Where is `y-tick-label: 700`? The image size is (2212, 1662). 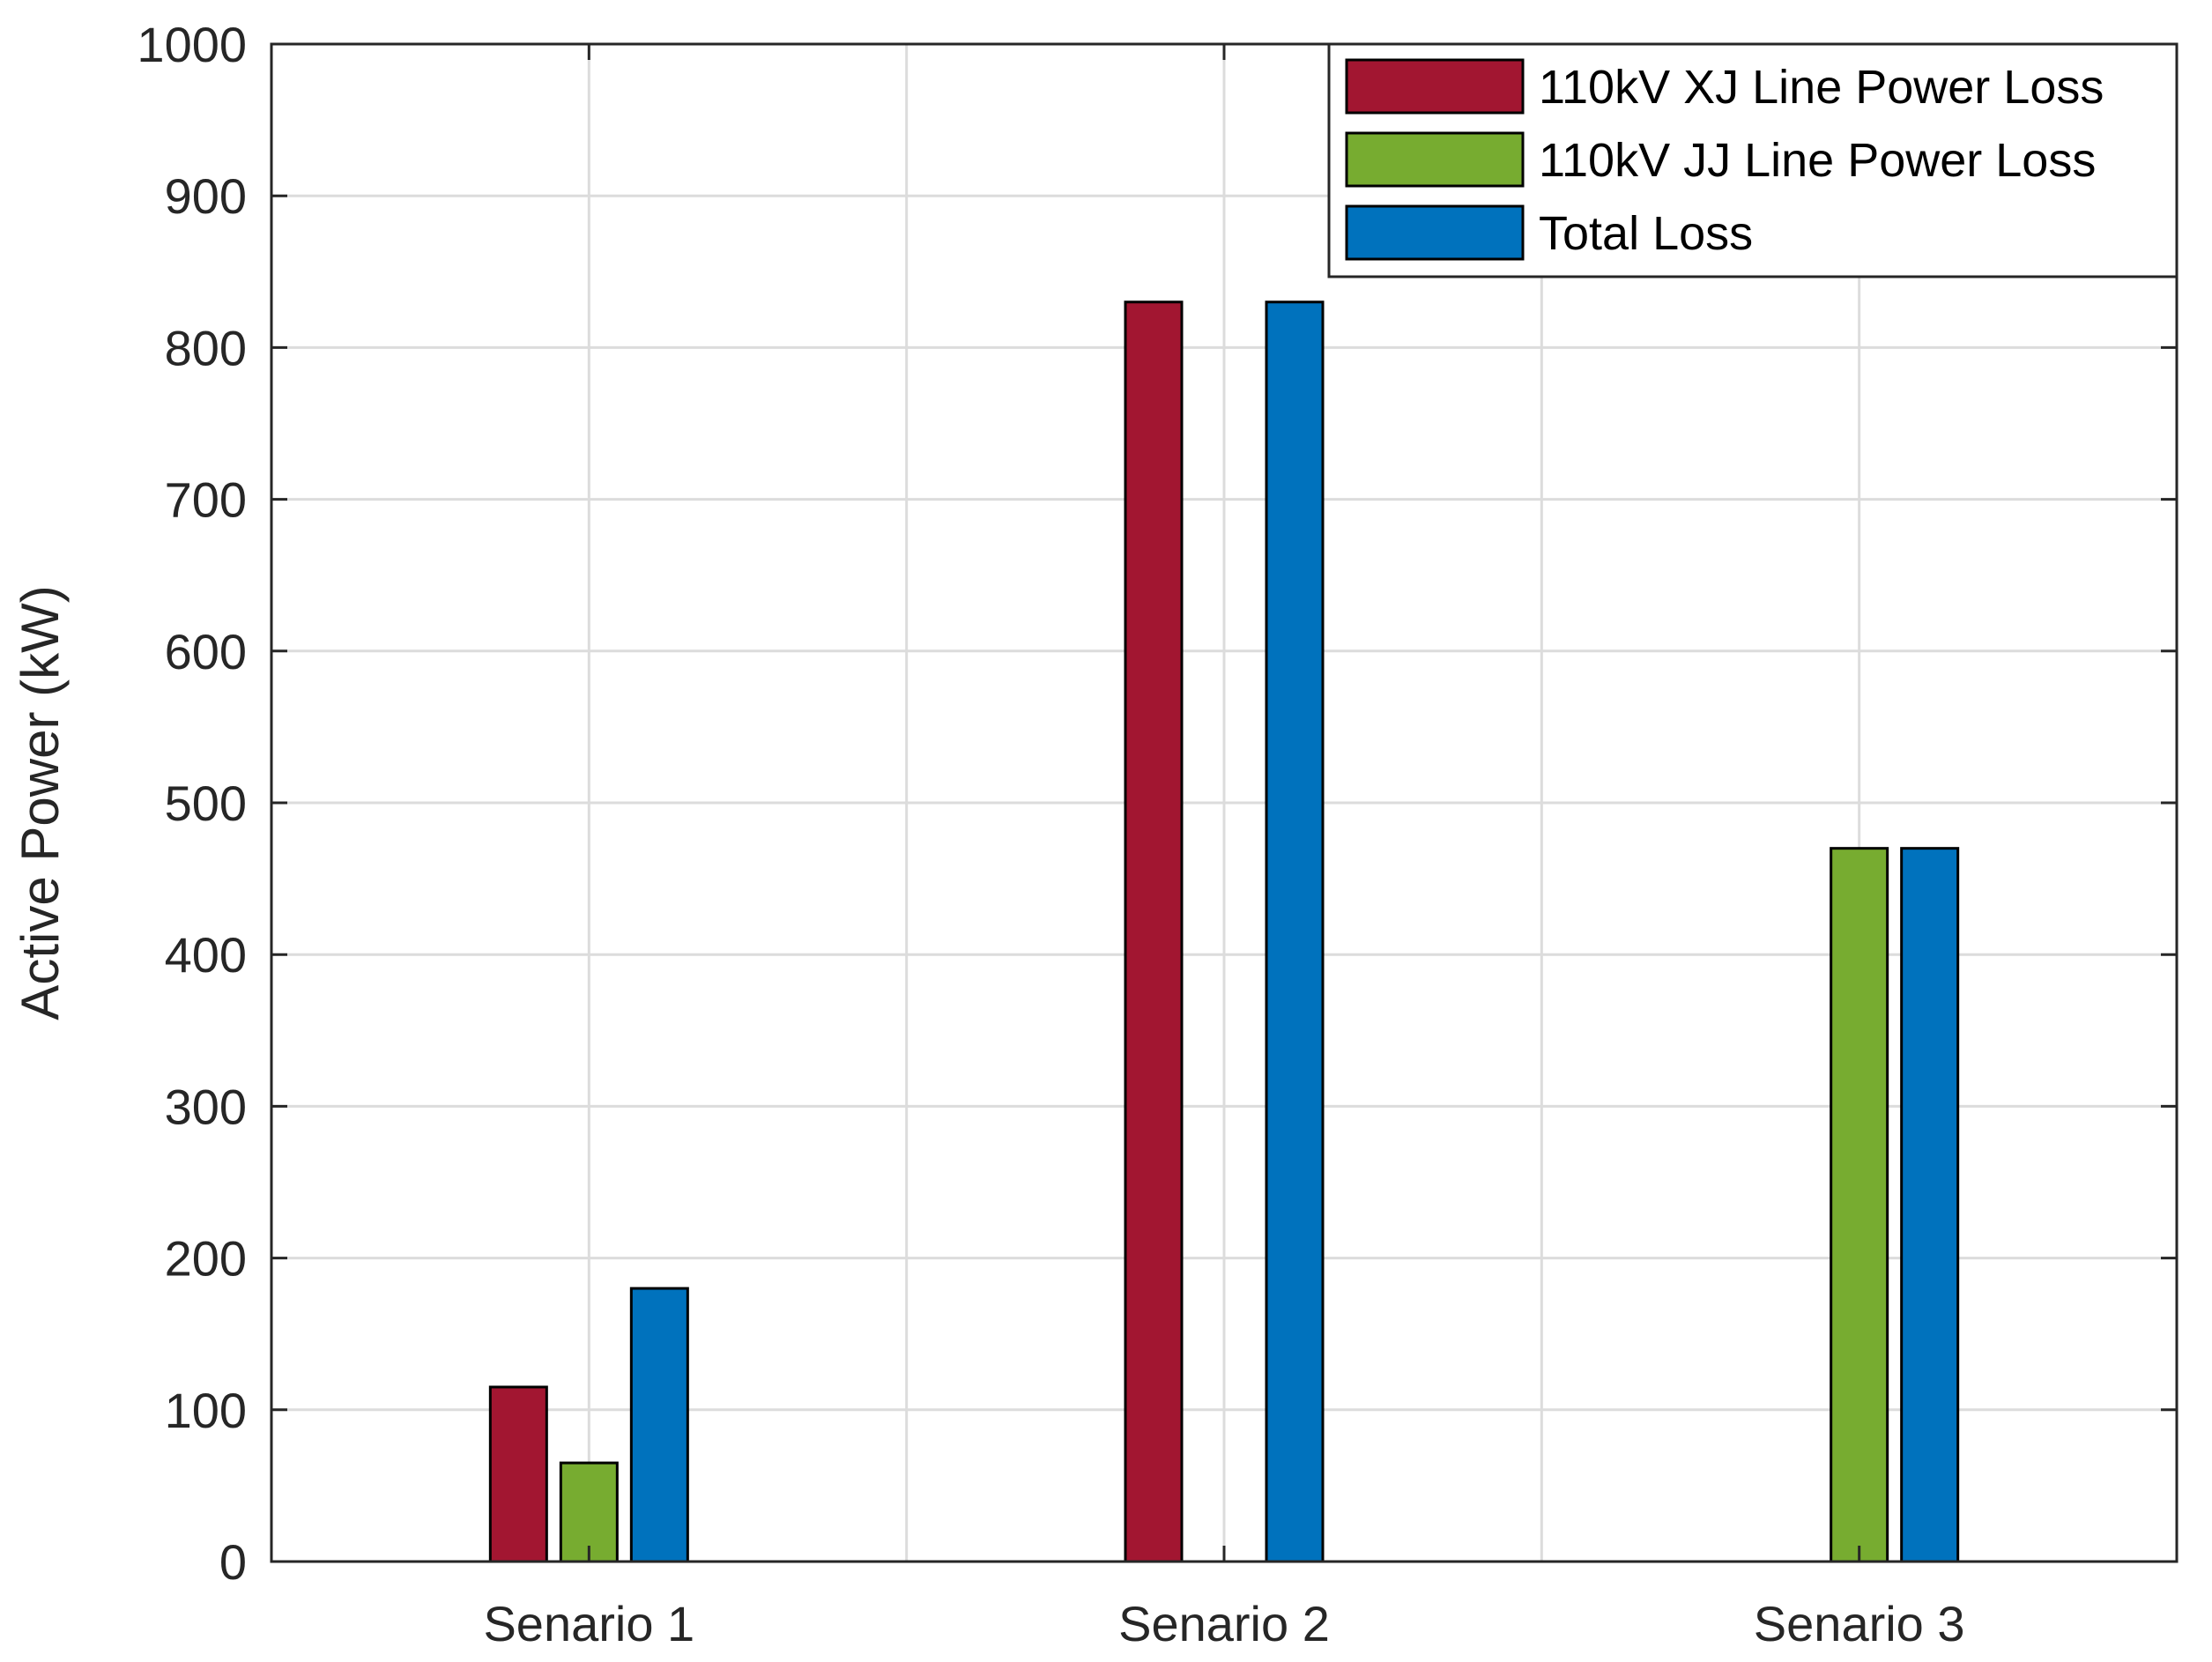 y-tick-label: 700 is located at coordinates (206, 500).